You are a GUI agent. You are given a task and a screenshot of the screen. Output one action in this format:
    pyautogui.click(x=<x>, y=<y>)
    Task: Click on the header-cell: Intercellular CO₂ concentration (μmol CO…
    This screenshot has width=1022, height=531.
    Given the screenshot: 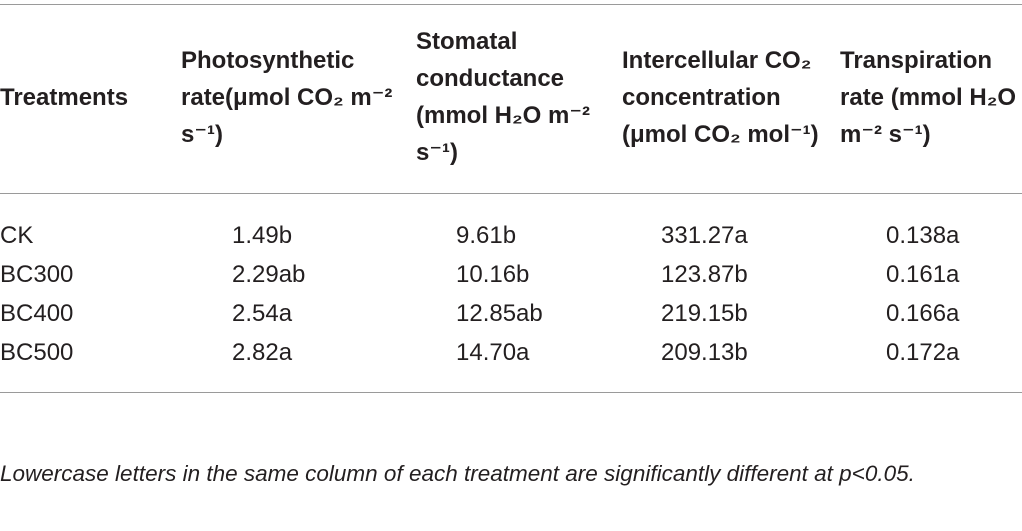 What is the action you would take?
    pyautogui.click(x=720, y=97)
    